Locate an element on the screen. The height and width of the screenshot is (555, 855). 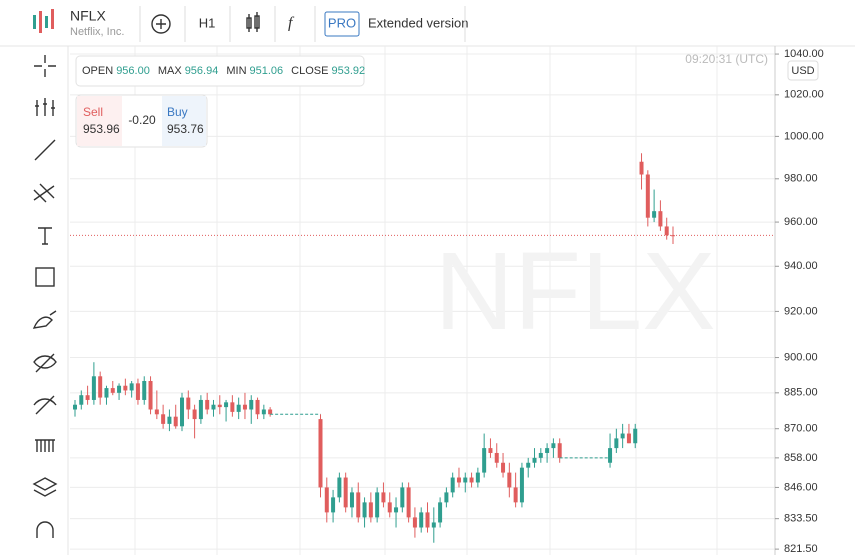
add-button is located at coordinates (161, 24).